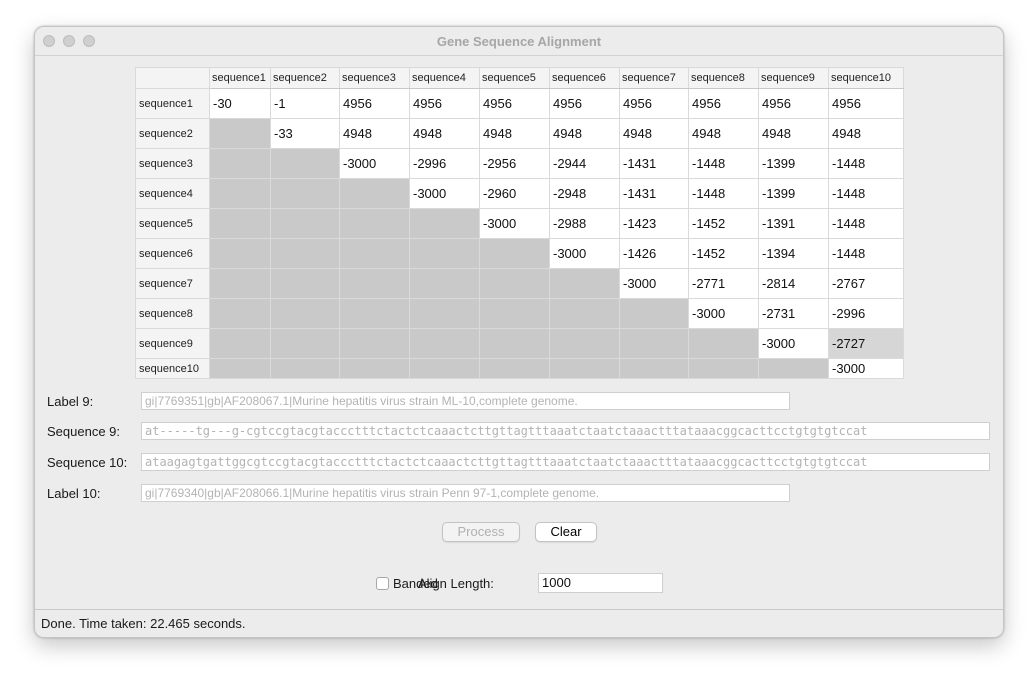 This screenshot has height=678, width=1036. I want to click on column-header: sequence5, so click(514, 78).